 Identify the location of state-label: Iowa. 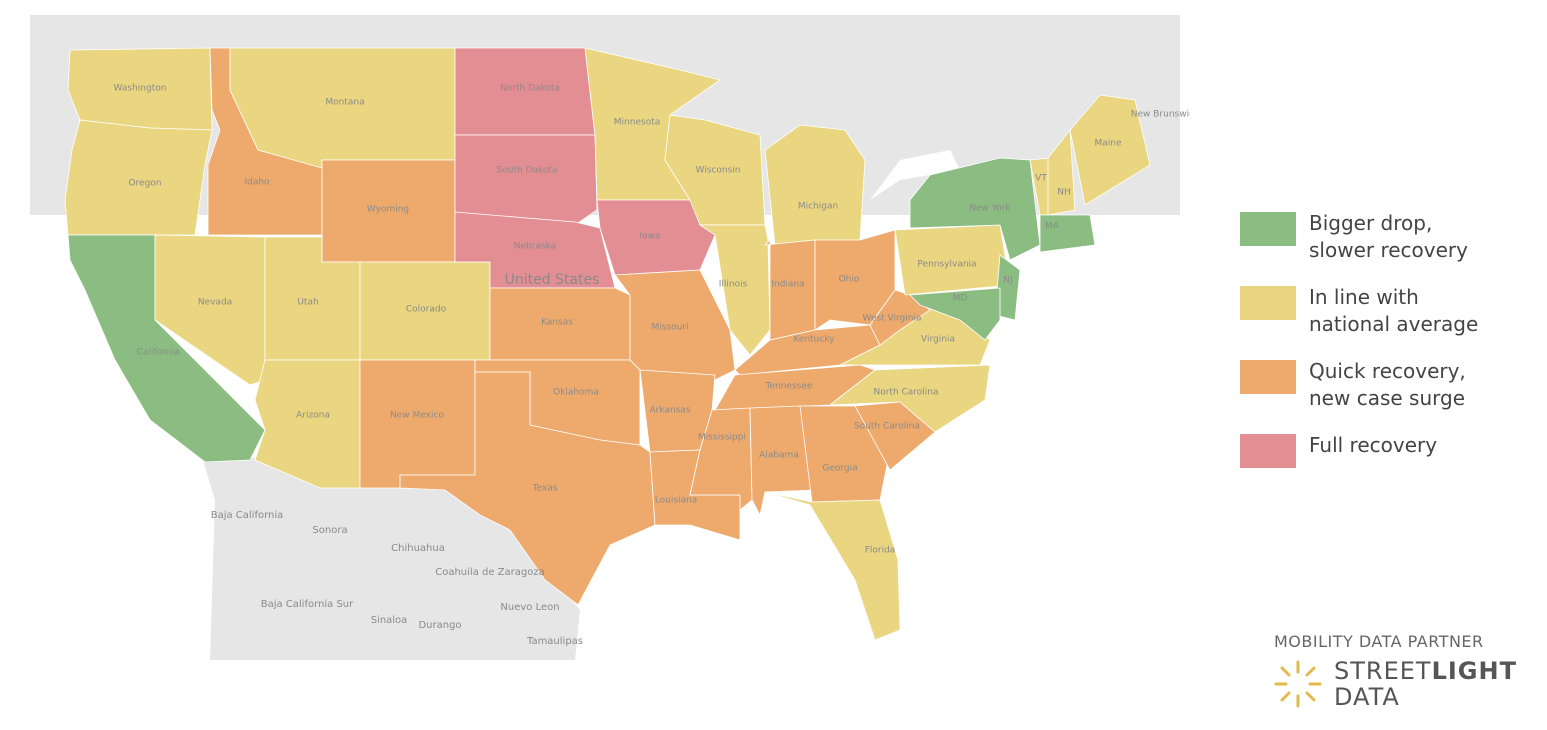
(649, 237).